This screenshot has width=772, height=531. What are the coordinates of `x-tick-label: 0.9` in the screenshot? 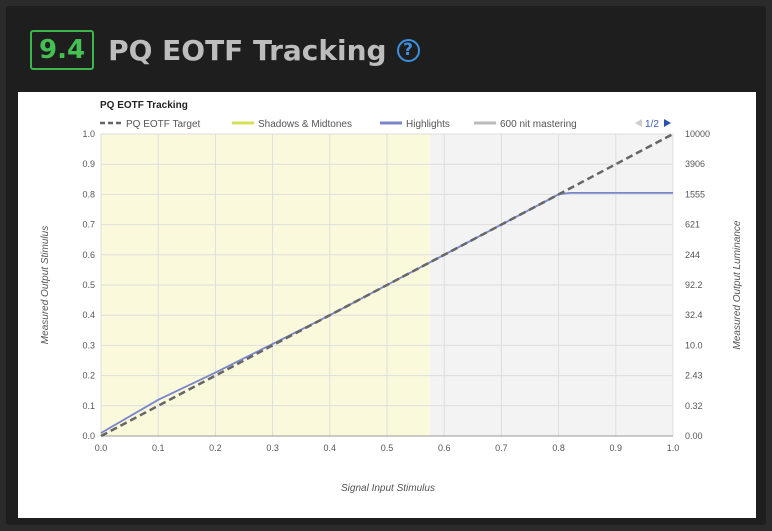 It's located at (616, 448).